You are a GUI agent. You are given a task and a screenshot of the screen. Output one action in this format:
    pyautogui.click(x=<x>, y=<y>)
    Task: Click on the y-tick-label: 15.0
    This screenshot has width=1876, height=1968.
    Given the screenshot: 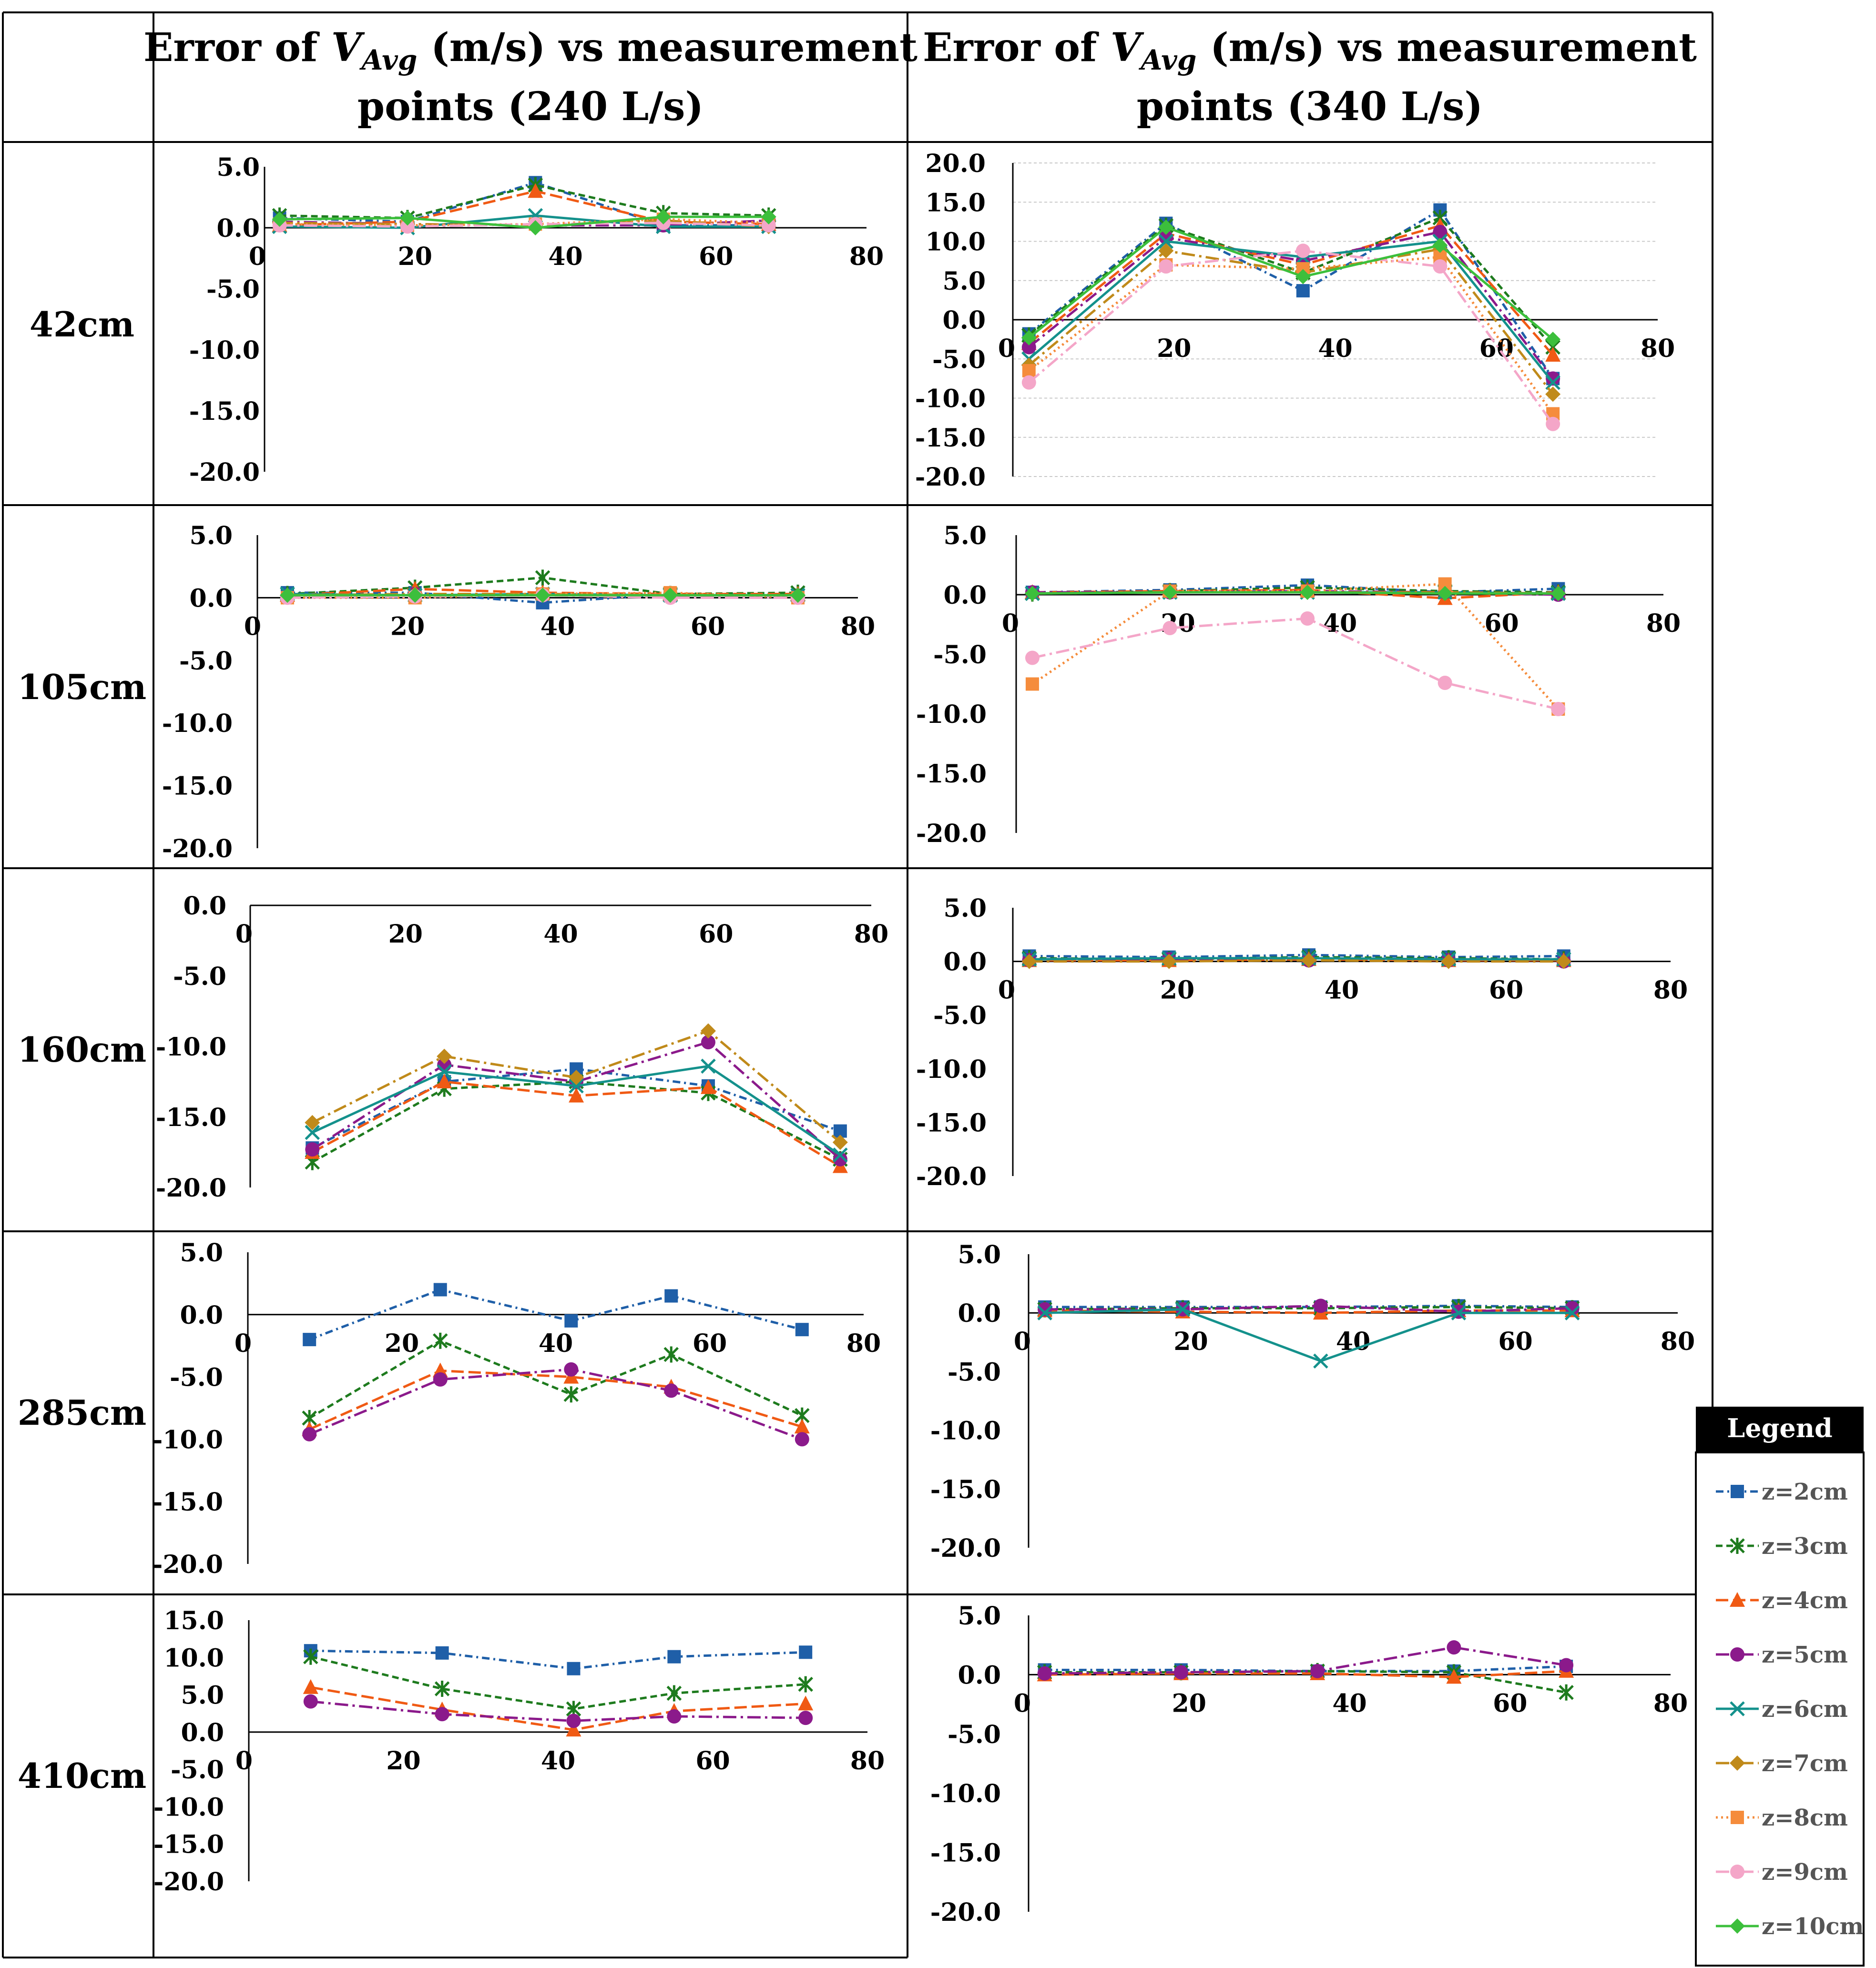 What is the action you would take?
    pyautogui.click(x=193, y=1620)
    